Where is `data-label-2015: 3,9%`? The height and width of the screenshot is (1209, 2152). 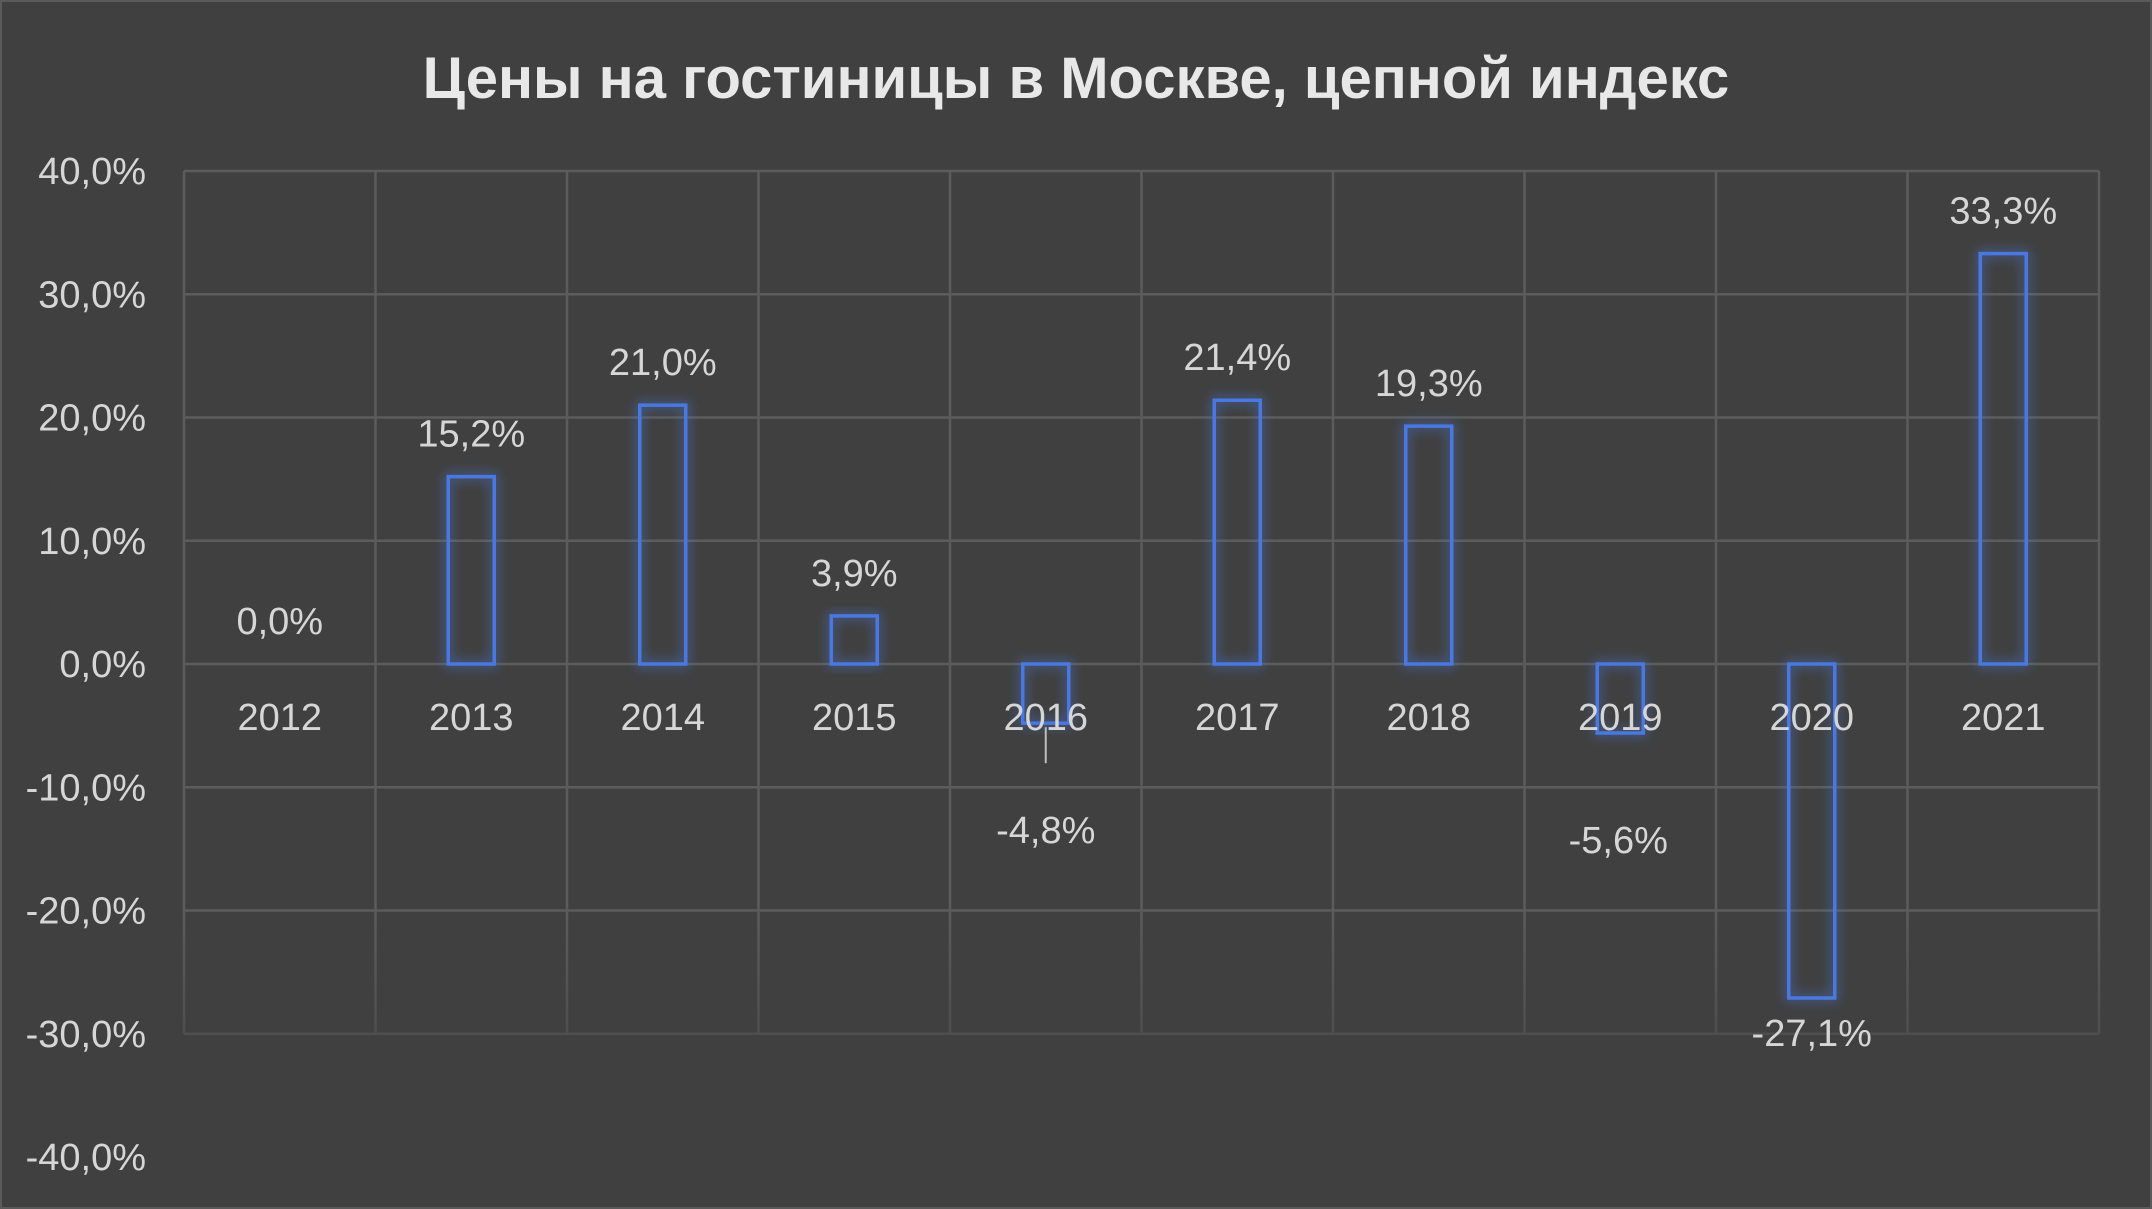
data-label-2015: 3,9% is located at coordinates (854, 574).